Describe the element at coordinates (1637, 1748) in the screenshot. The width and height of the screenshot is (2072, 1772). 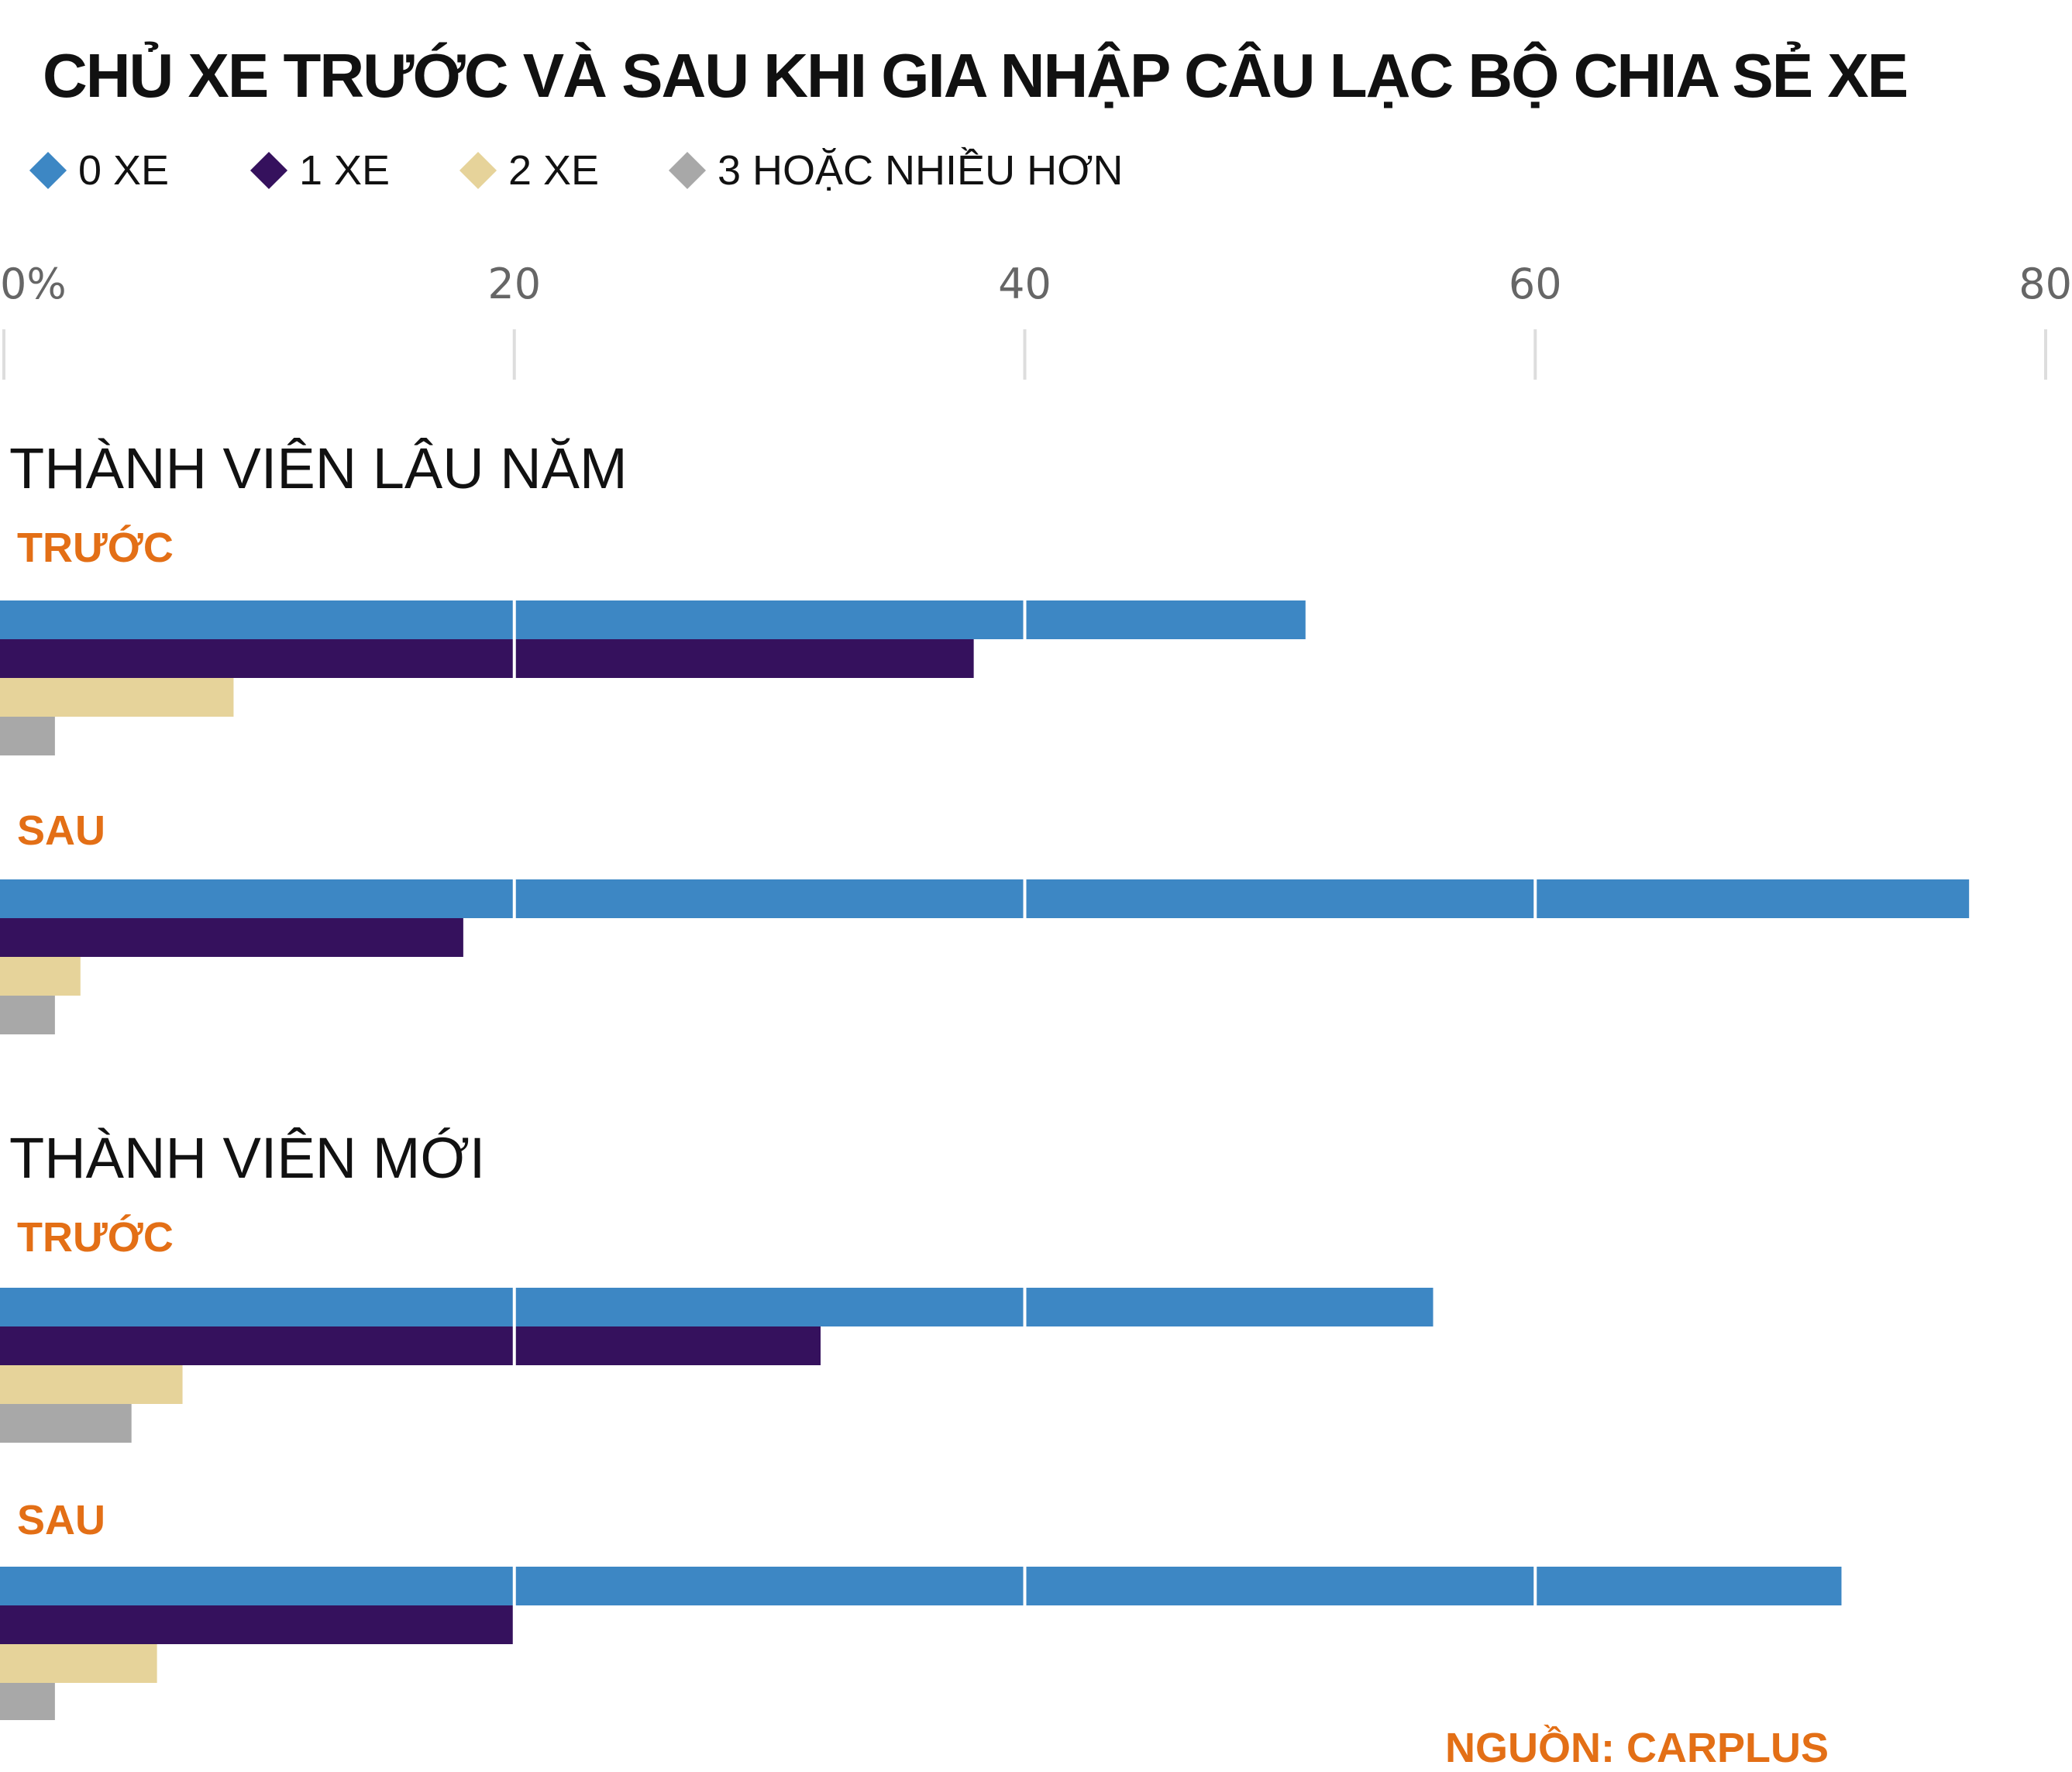
I see `source-note: NGUỒN: CARPLUS` at that location.